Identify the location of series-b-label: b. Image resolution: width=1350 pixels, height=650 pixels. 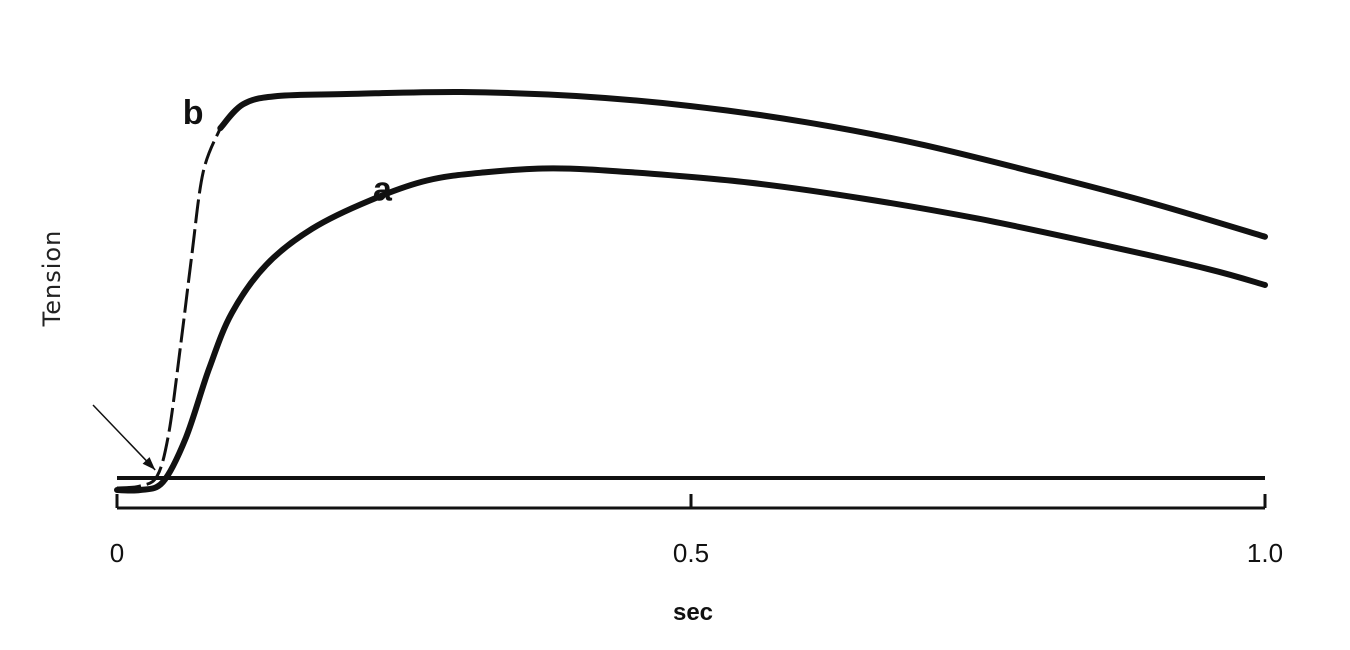
(193, 113).